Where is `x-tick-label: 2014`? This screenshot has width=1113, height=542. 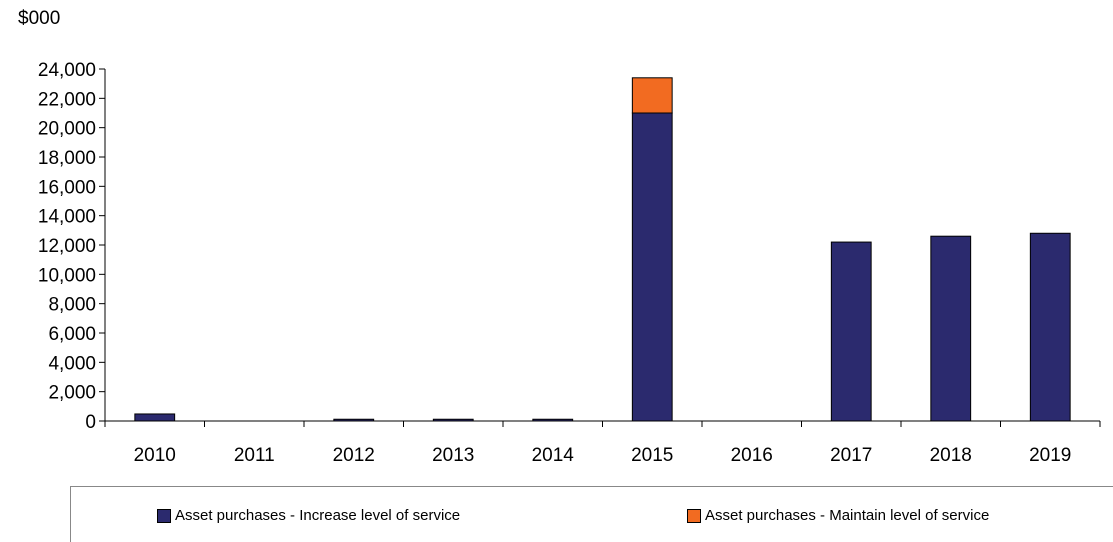 x-tick-label: 2014 is located at coordinates (553, 455).